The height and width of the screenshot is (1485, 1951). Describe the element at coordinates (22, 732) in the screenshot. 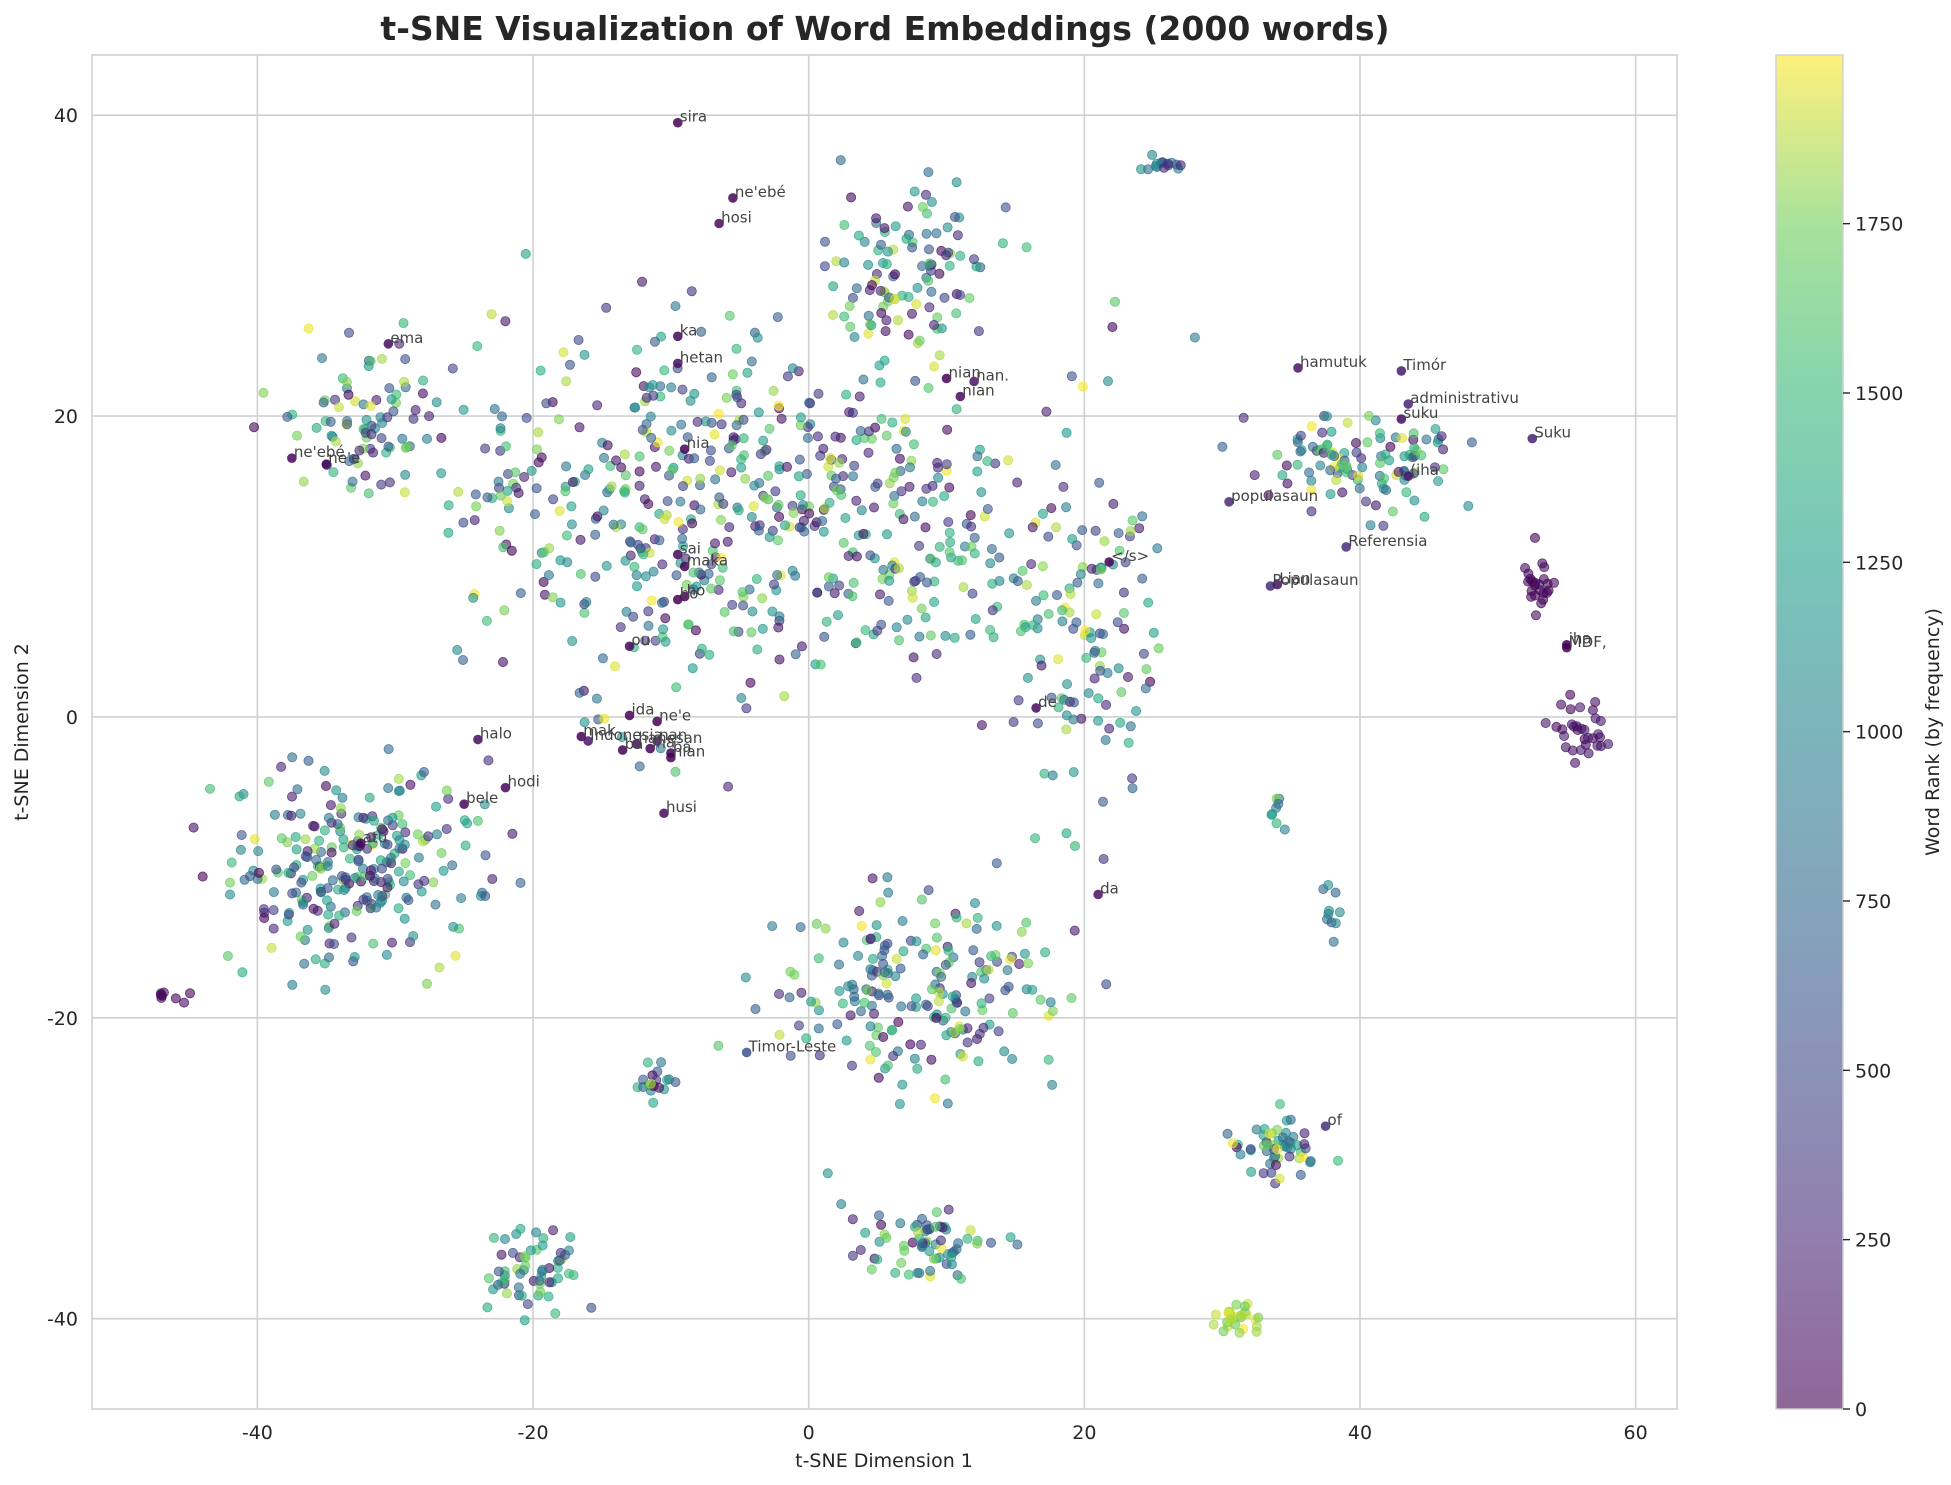

I see `y-axis-label: t-SNE Dimension 2` at that location.